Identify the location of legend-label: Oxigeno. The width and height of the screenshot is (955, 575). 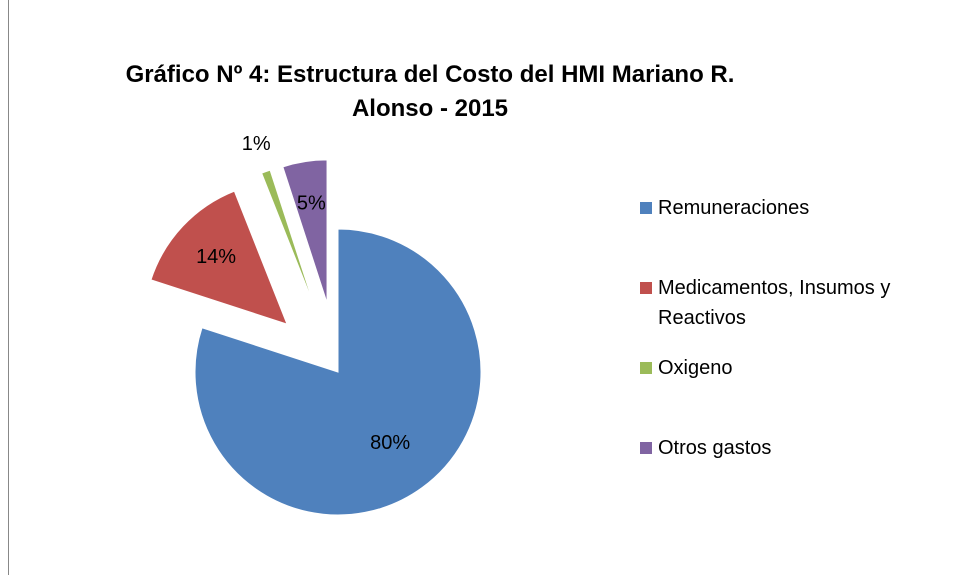
(695, 368).